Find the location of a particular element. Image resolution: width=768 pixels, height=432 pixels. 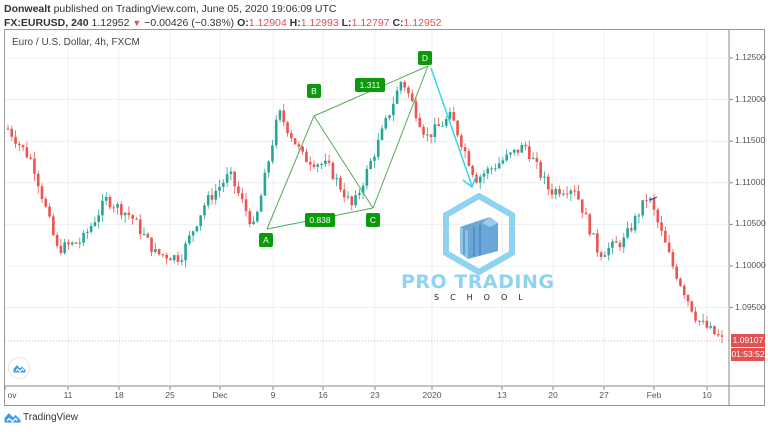

time-tick-label: 23 is located at coordinates (375, 395).